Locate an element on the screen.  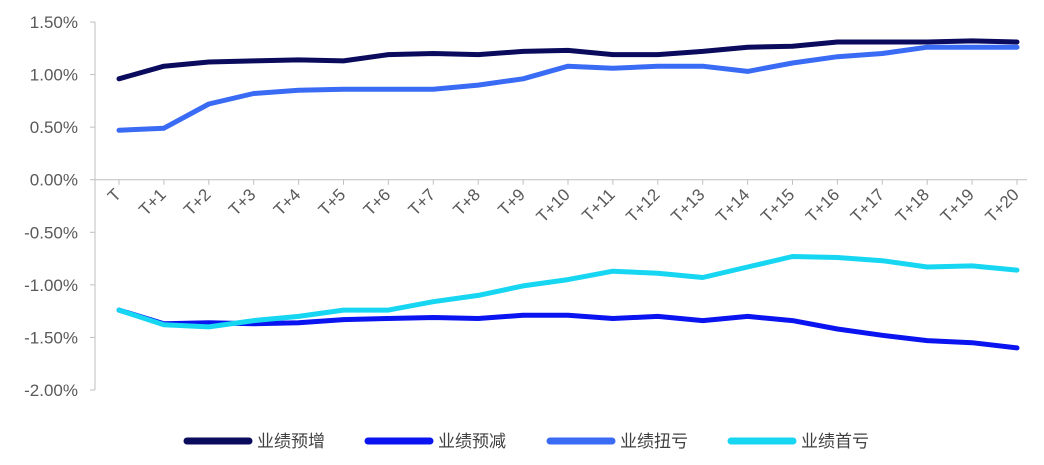
x-tick-label: T+13 is located at coordinates (687, 205).